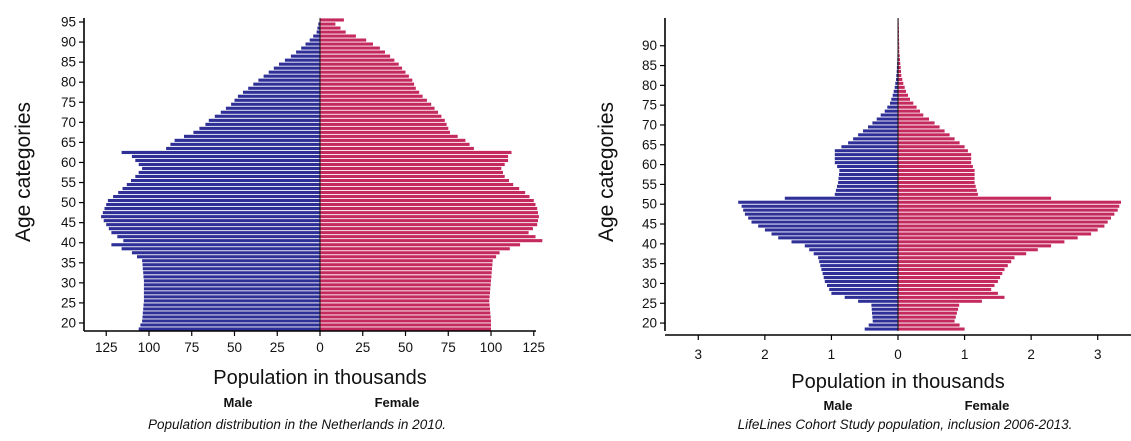 The height and width of the screenshot is (441, 1131). Describe the element at coordinates (362, 347) in the screenshot. I see `x-tick-label-6: 25` at that location.